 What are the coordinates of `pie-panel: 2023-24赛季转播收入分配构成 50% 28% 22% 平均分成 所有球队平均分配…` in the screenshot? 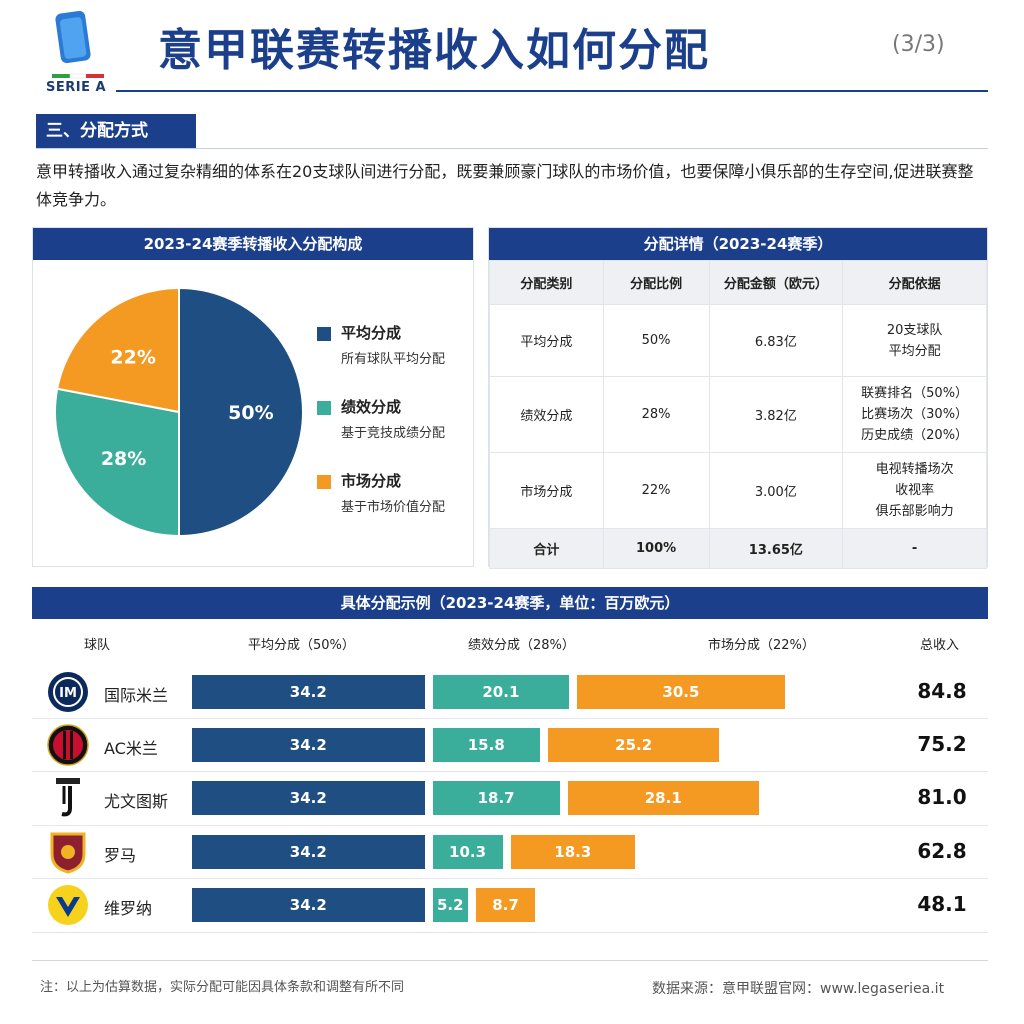 It's located at (253, 397).